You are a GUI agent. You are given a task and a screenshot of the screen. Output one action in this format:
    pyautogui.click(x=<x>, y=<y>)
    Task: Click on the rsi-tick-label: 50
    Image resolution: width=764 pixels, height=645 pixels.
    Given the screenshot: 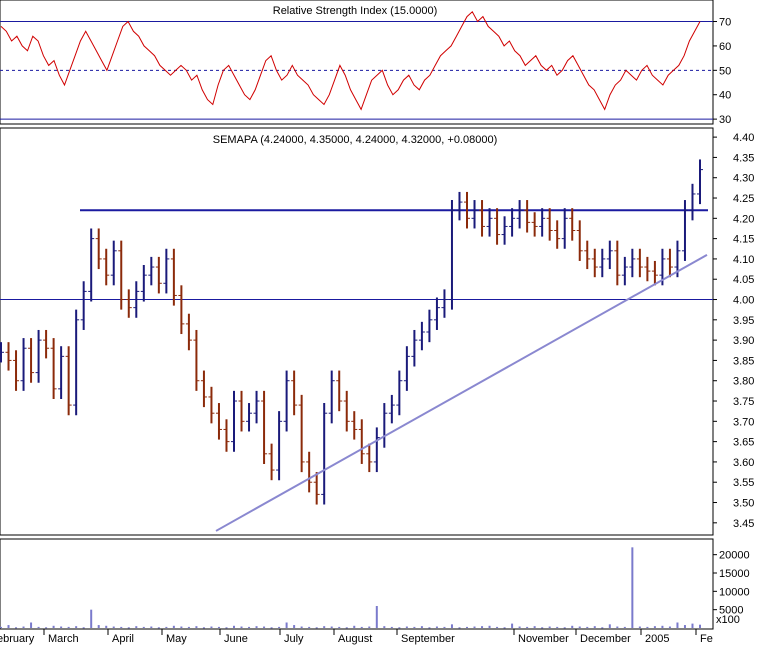 What is the action you would take?
    pyautogui.click(x=725, y=71)
    